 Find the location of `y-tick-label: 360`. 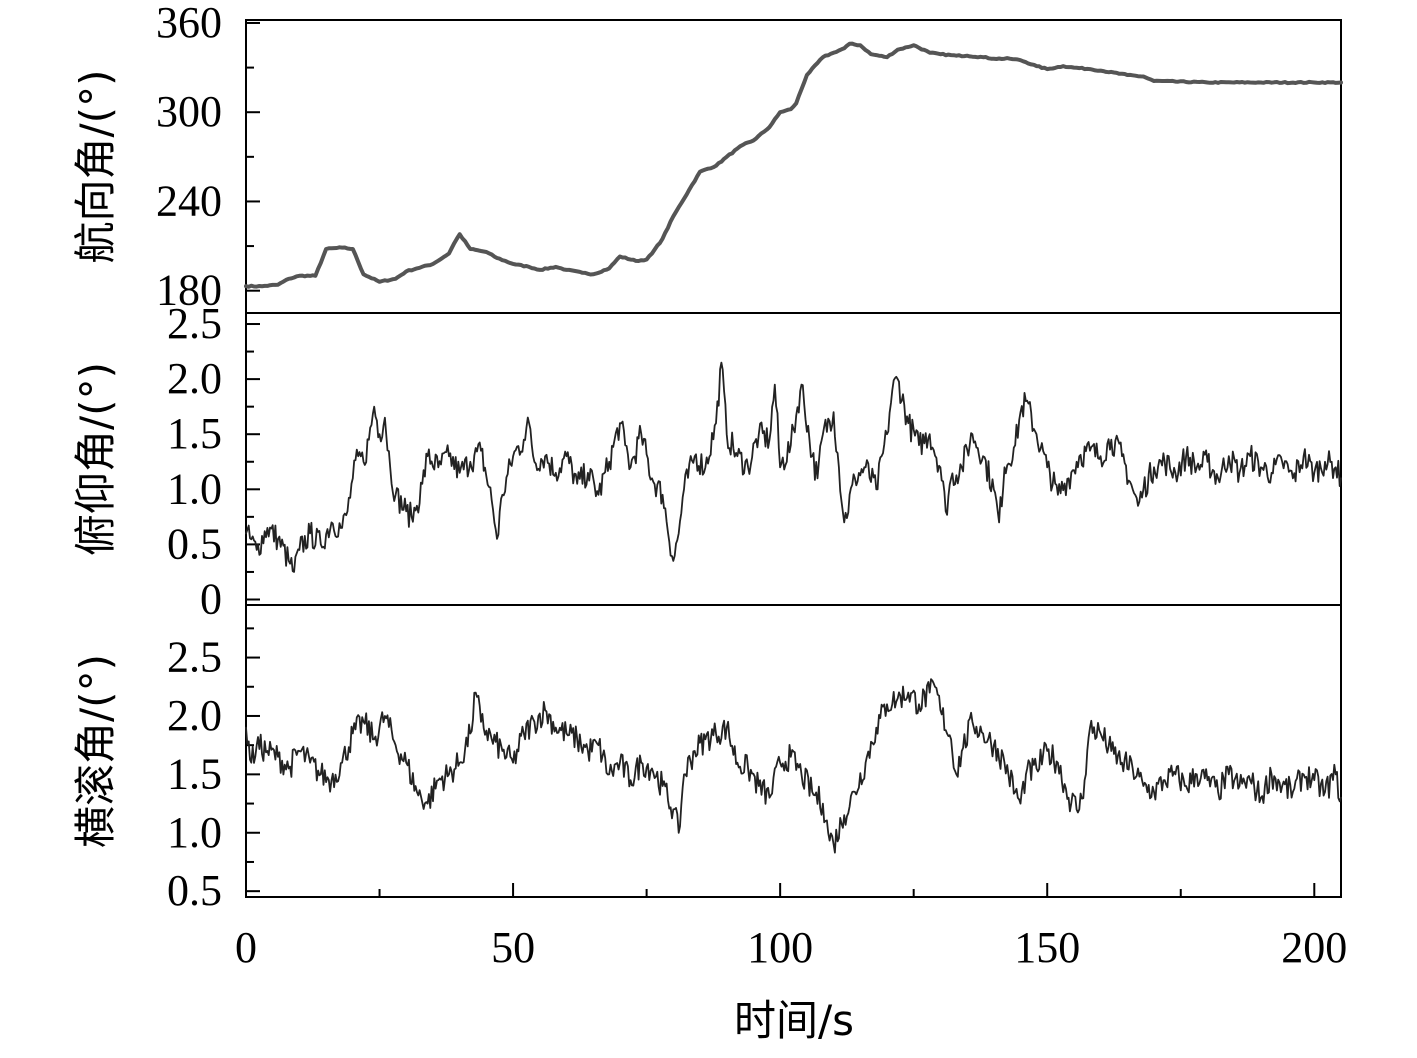

y-tick-label: 360 is located at coordinates (189, 23).